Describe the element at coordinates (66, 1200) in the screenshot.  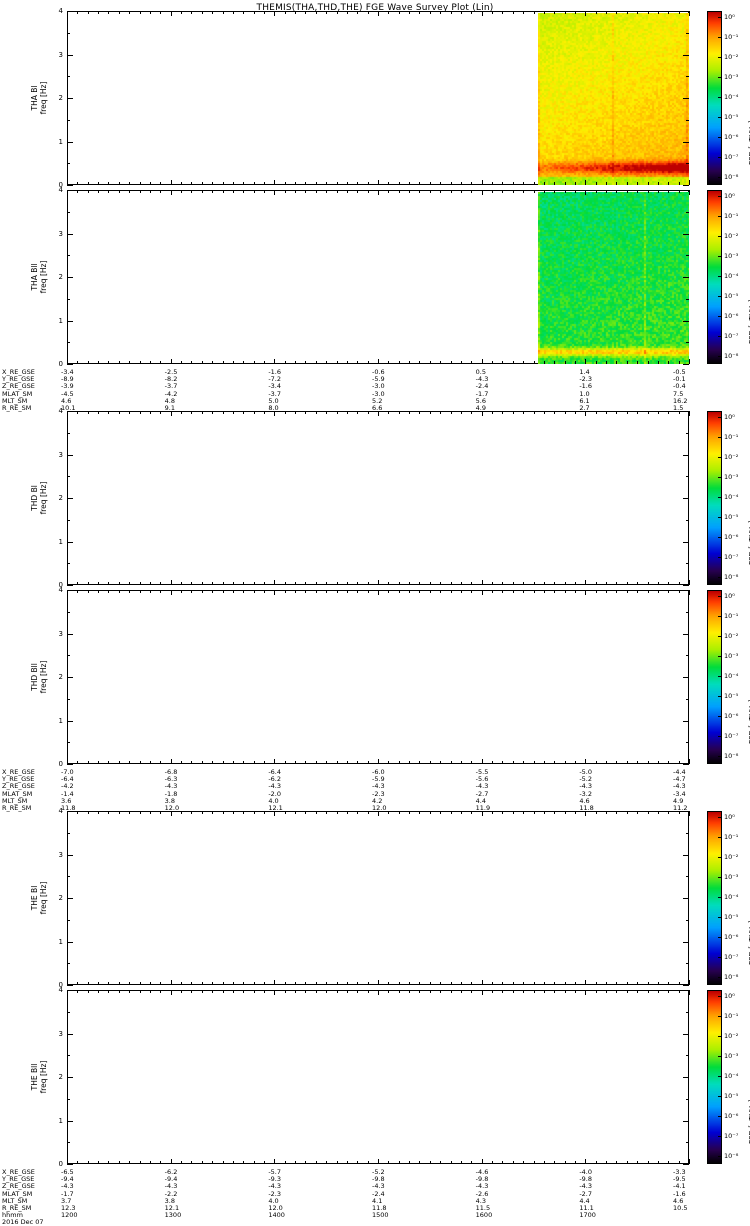
I see `annotation-value: 3.7` at that location.